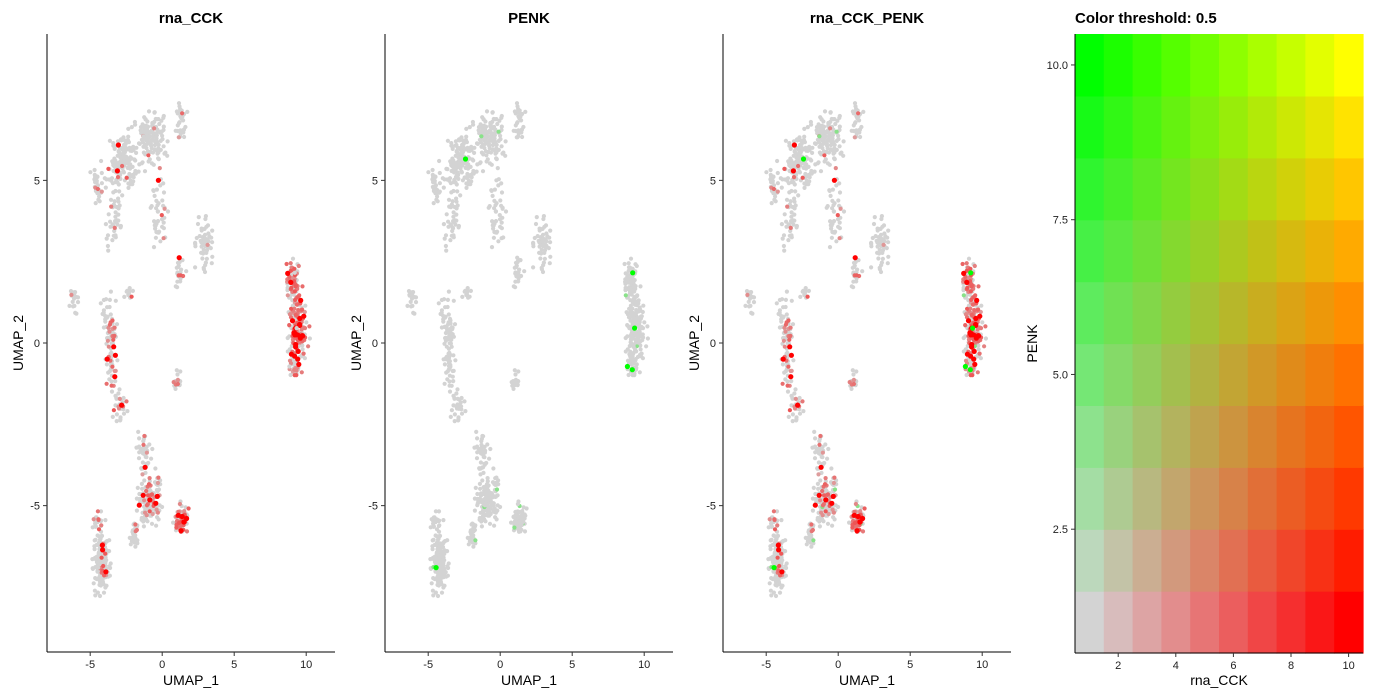  What do you see at coordinates (1233, 666) in the screenshot?
I see `x-tick-label: 6` at bounding box center [1233, 666].